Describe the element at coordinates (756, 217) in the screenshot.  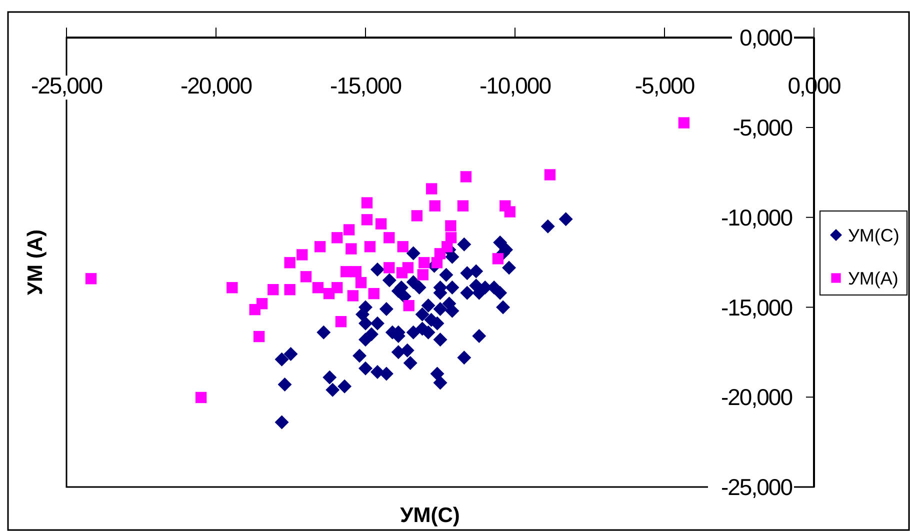
I see `y-tick-label: -10,000` at that location.